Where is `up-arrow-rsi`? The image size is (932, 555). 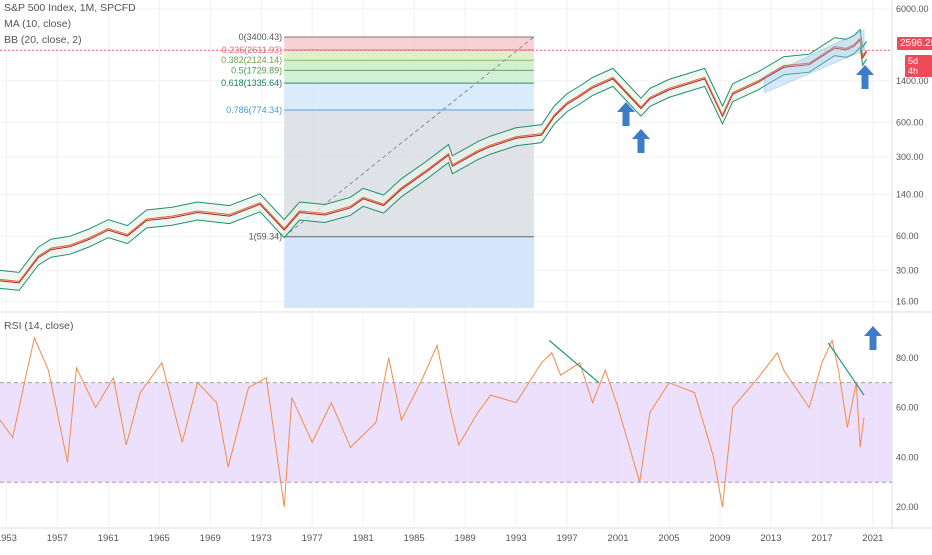
up-arrow-rsi is located at coordinates (873, 338).